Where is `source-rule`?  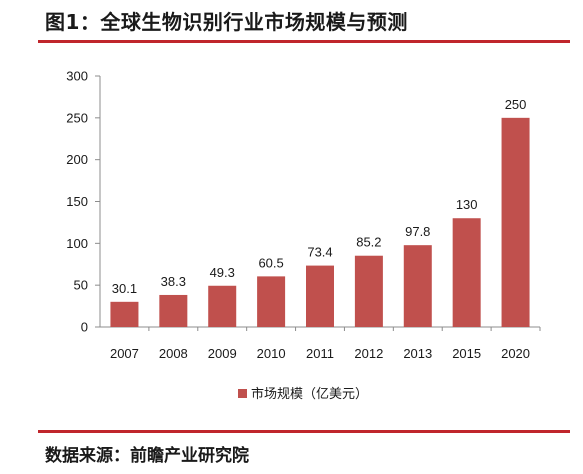 source-rule is located at coordinates (304, 431).